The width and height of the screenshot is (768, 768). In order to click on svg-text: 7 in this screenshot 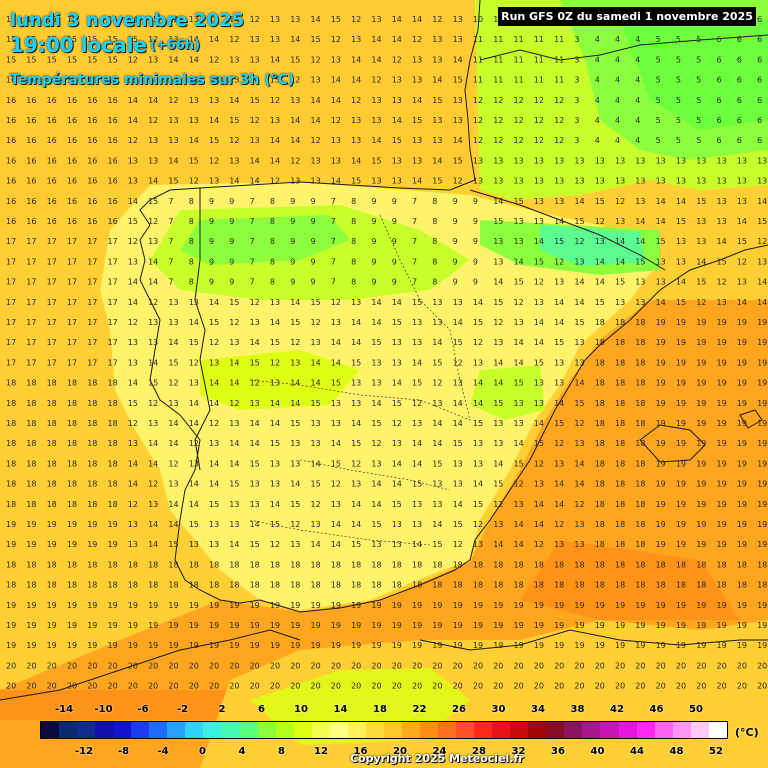, I will do `click(333, 282)`.